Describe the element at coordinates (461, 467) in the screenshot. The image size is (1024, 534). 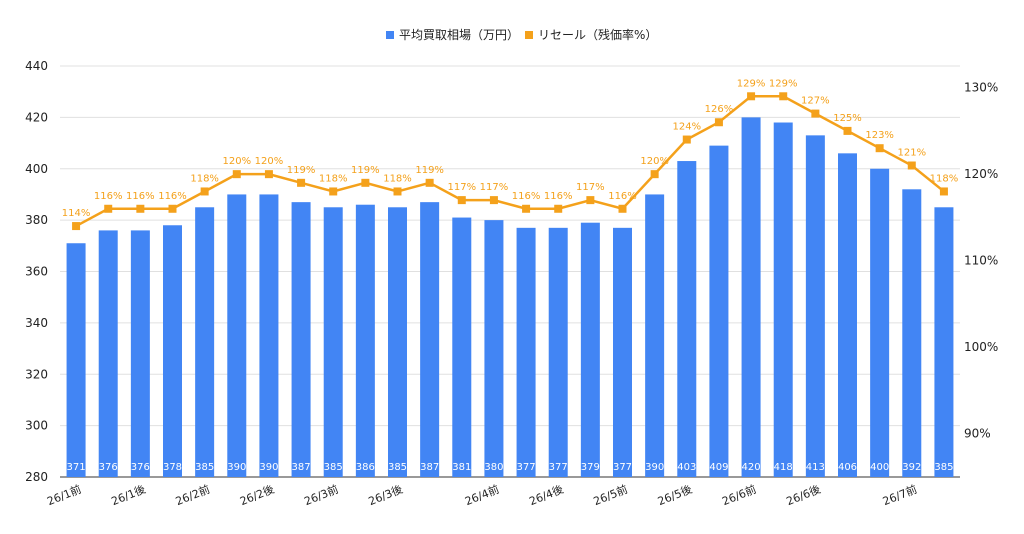
I see `bar-value-label: 381` at that location.